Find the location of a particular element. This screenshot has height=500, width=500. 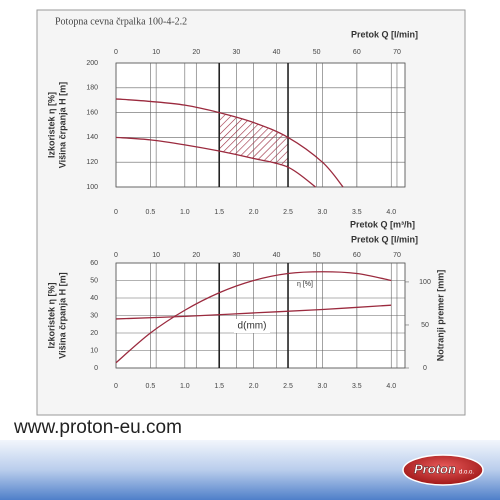

y-tick-label: 0 is located at coordinates (96, 368).